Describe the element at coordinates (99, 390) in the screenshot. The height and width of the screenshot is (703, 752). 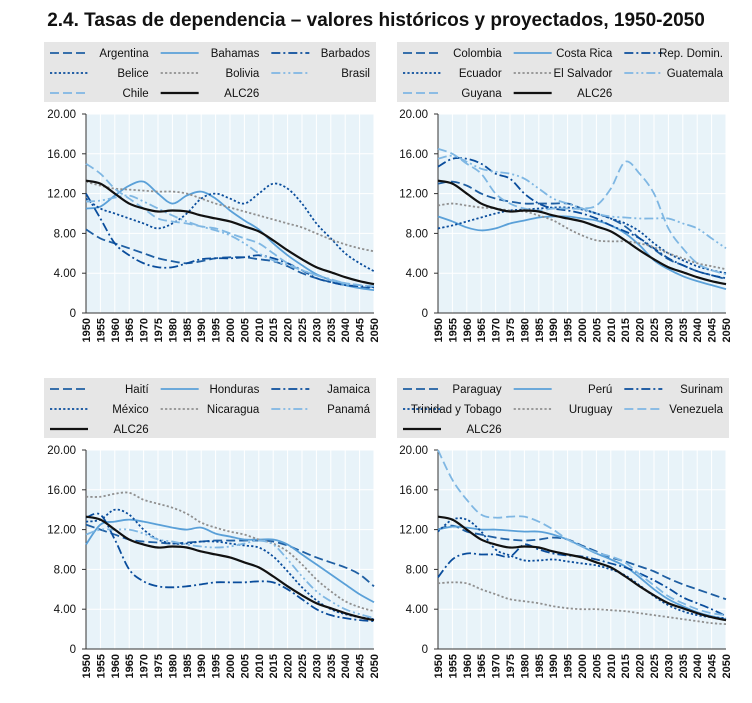
I see `legend-item-haiti: Haití` at that location.